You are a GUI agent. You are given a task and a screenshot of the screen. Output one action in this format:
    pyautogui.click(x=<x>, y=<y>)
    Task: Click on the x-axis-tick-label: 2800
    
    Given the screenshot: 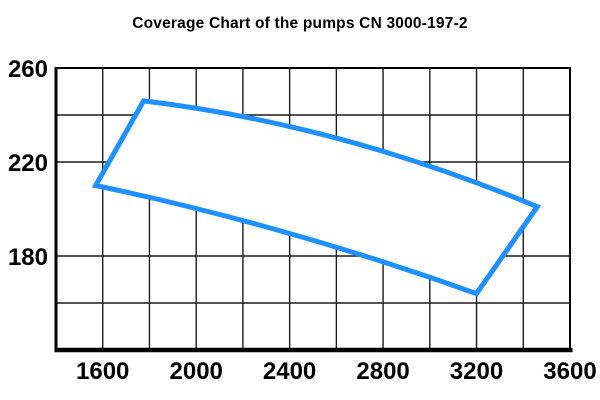 What is the action you would take?
    pyautogui.click(x=382, y=371)
    